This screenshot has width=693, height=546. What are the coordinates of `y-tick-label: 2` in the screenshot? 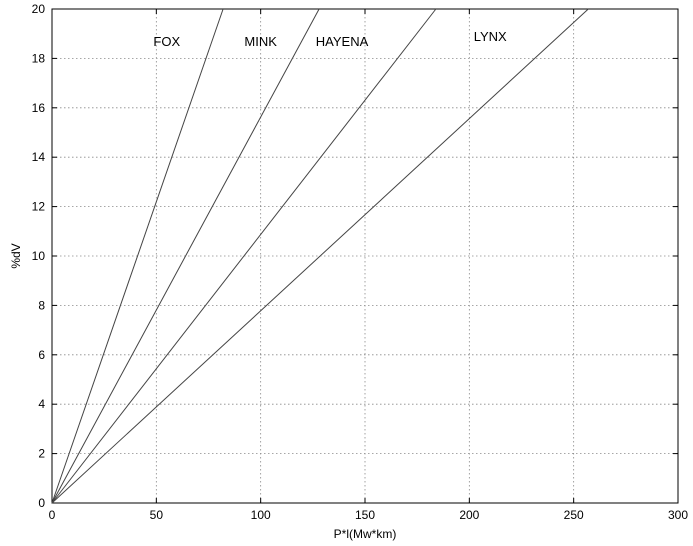 It's located at (41, 454).